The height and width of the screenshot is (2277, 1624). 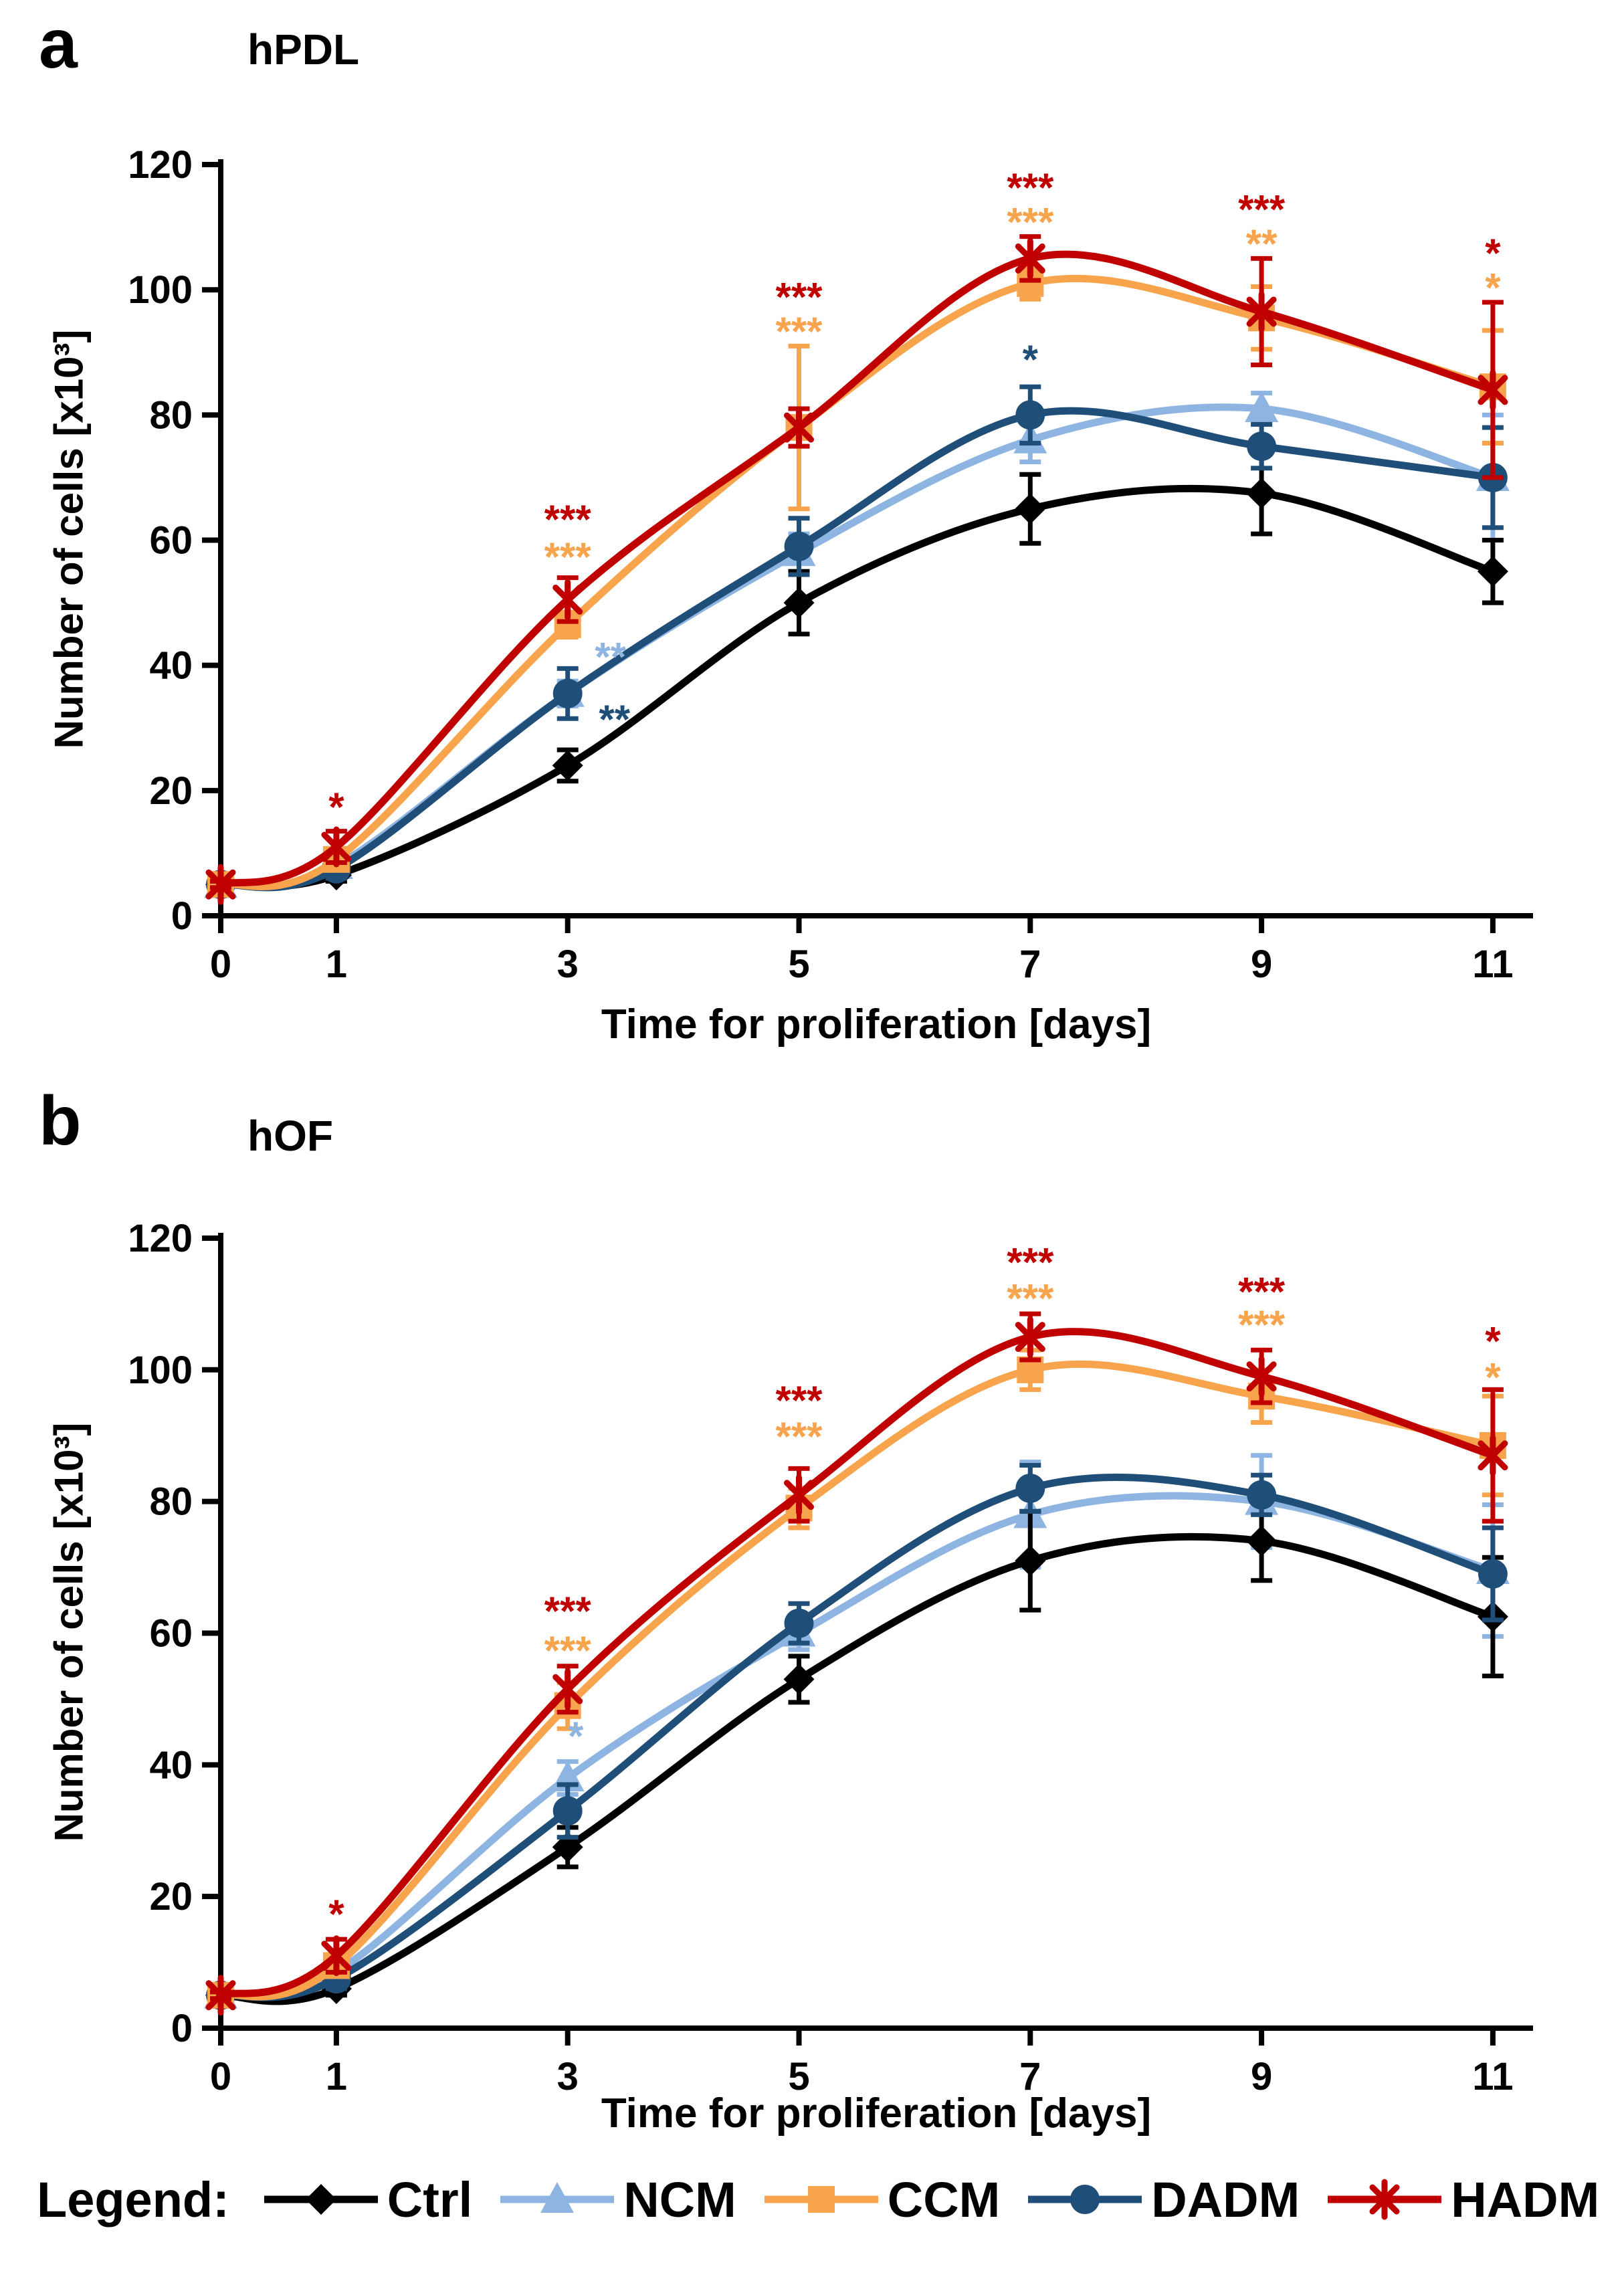 What do you see at coordinates (58, 44) in the screenshot?
I see `panel-a-letter: a` at bounding box center [58, 44].